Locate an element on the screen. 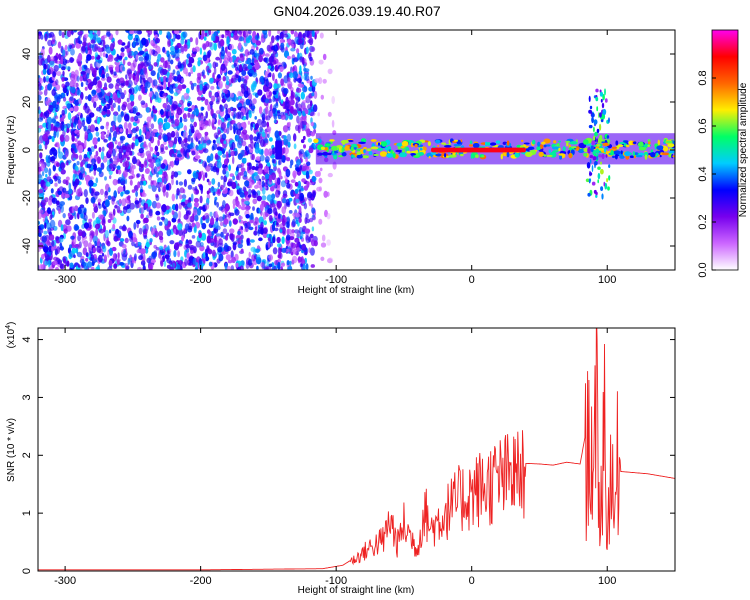  snr-scale-note: (x104) is located at coordinates (11, 335).